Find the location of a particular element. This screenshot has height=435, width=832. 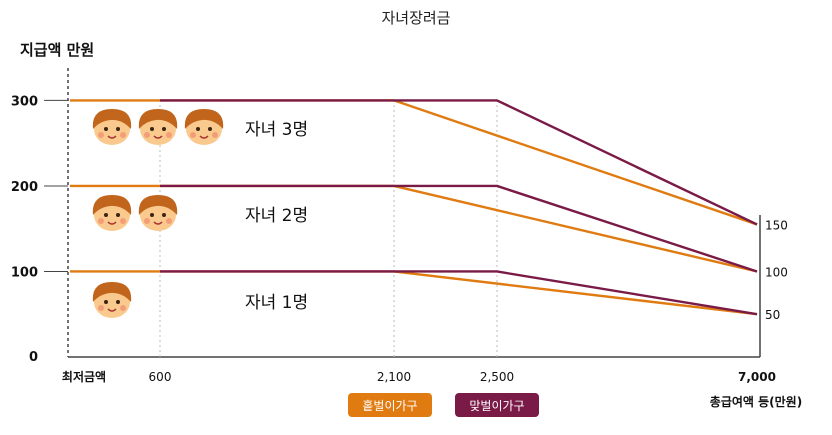

right-value-label: 100 is located at coordinates (776, 272).